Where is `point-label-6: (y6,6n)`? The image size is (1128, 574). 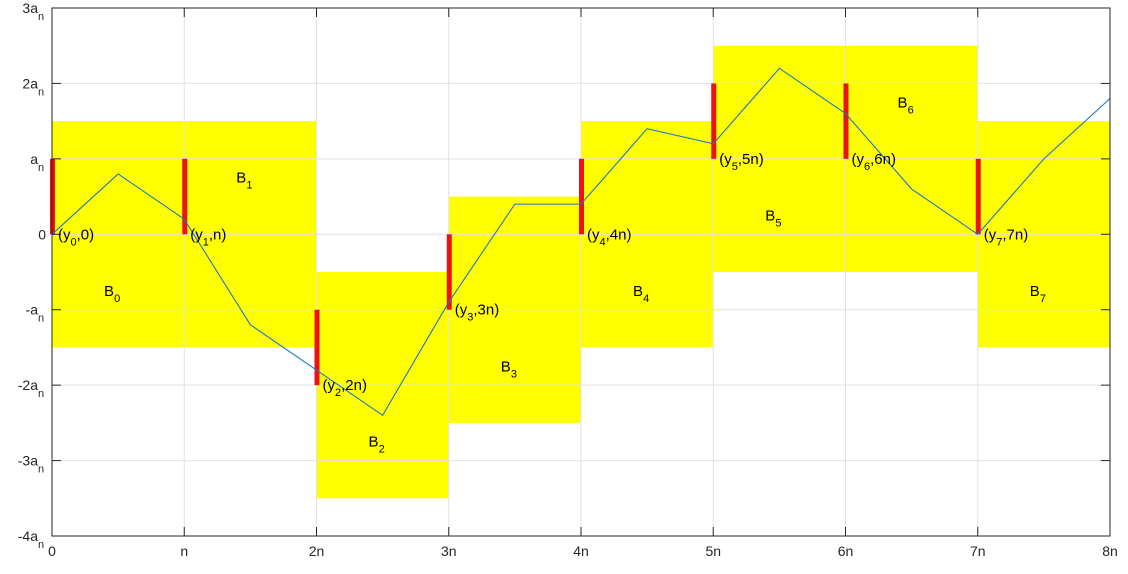 point-label-6: (y6,6n) is located at coordinates (874, 162).